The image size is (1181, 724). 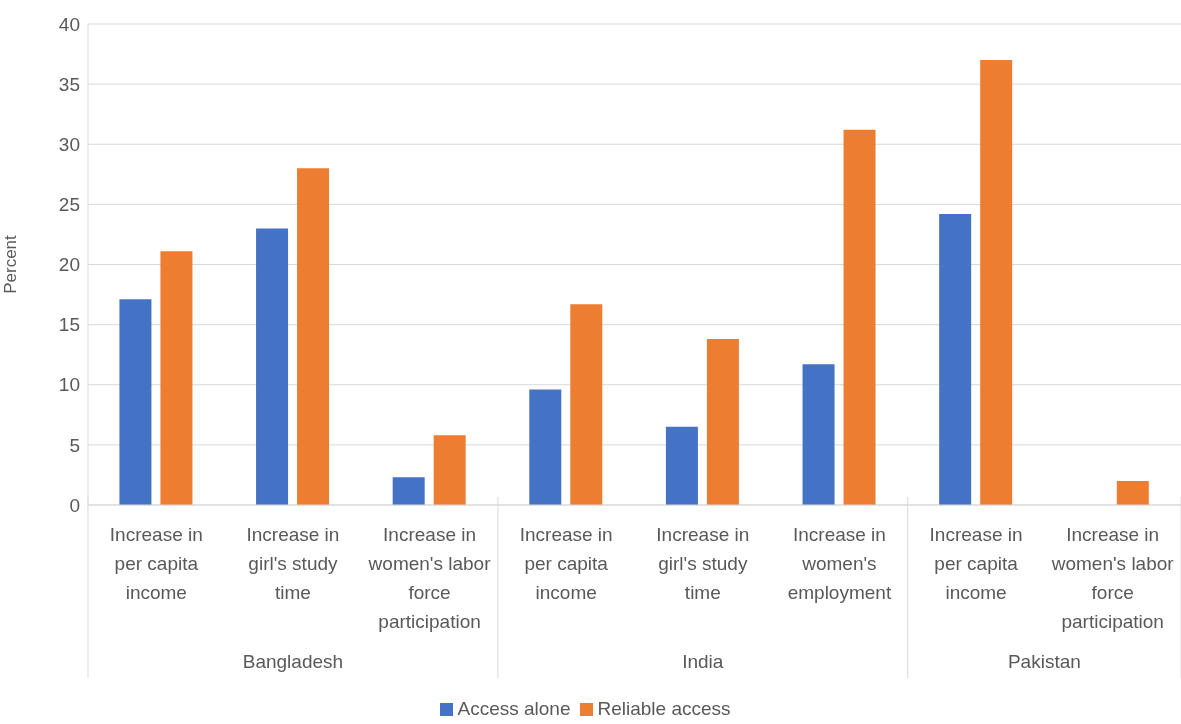 What do you see at coordinates (664, 708) in the screenshot?
I see `legend-label: Reliable access` at bounding box center [664, 708].